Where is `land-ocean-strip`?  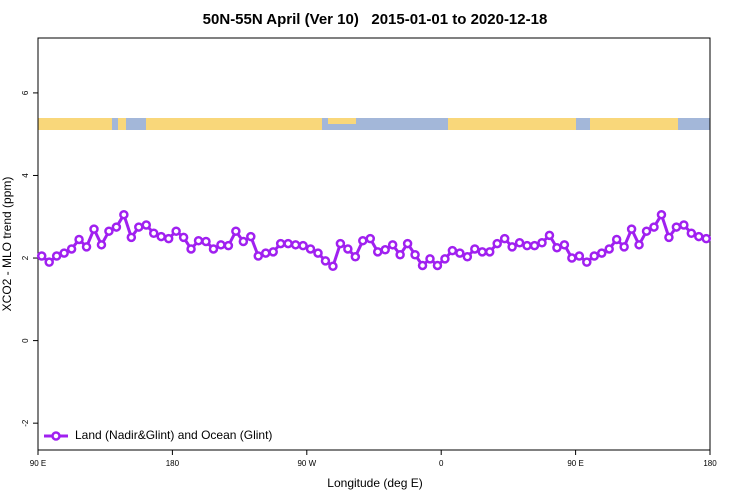 land-ocean-strip is located at coordinates (374, 124).